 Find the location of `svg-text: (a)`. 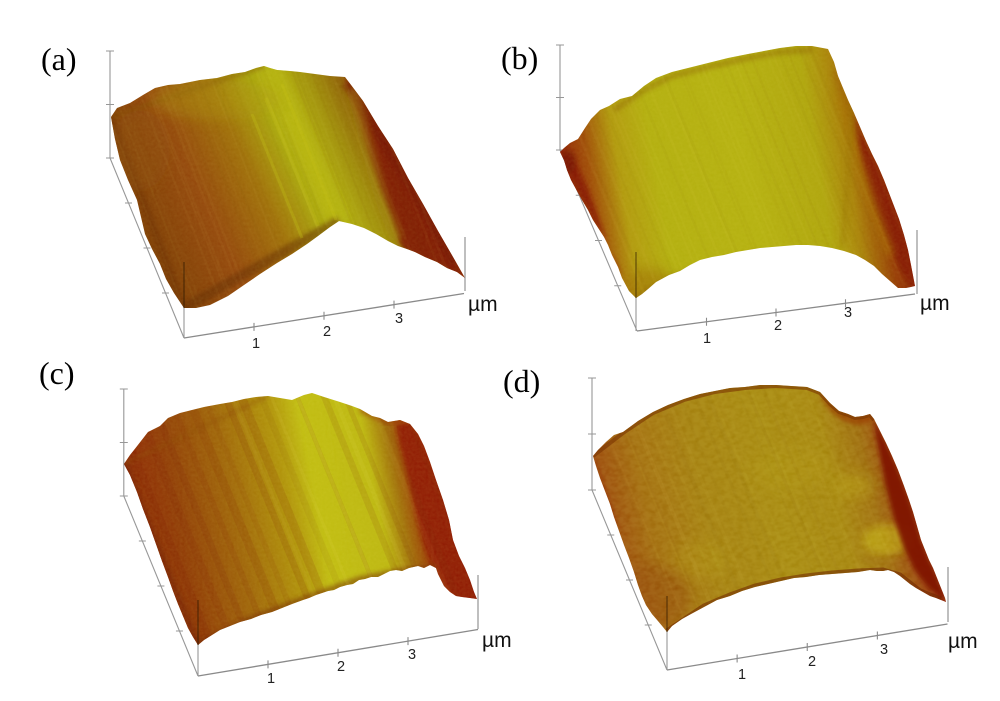

svg-text: (a) is located at coordinates (59, 59).